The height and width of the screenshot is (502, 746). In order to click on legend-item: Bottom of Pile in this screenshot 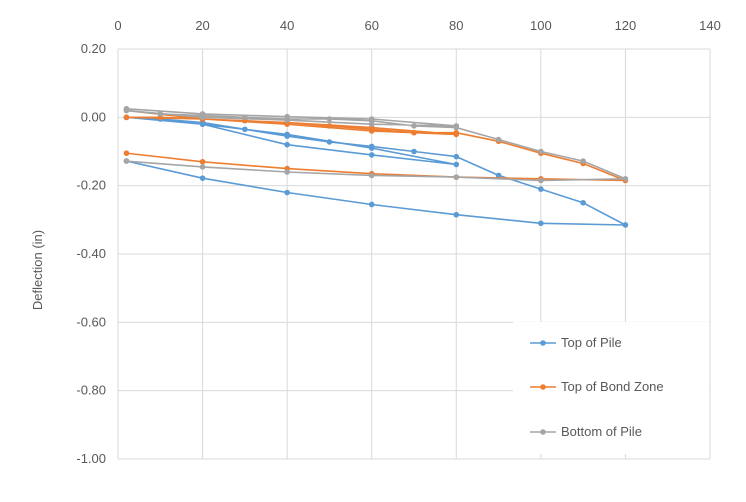, I will do `click(586, 431)`.